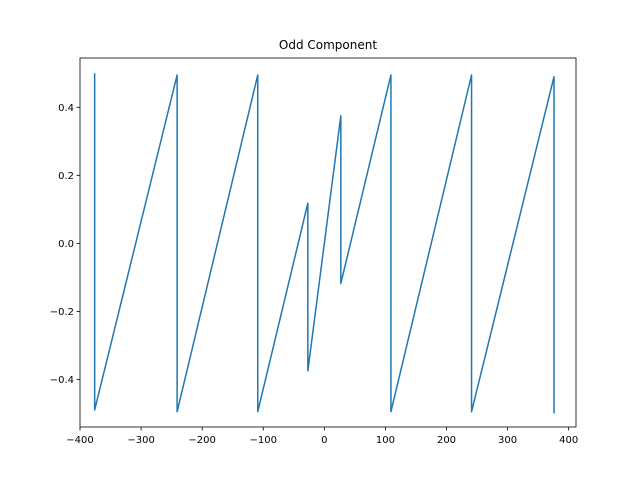 The height and width of the screenshot is (480, 640). Describe the element at coordinates (324, 440) in the screenshot. I see `x-tick-label: 0` at that location.